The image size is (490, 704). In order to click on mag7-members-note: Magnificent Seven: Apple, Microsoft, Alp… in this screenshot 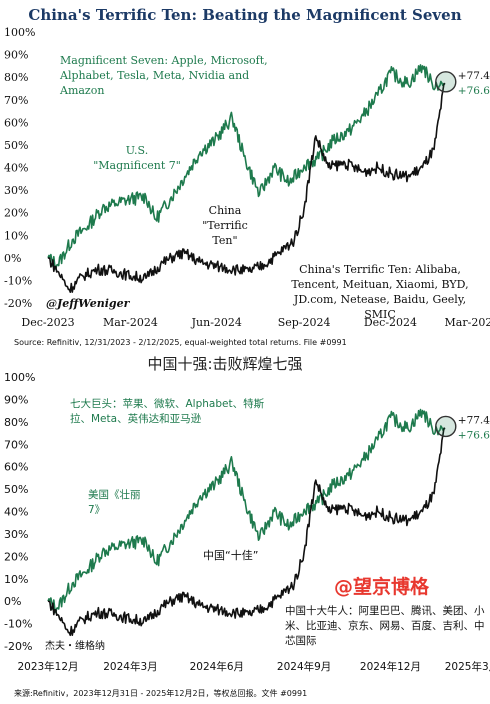, I will do `click(164, 75)`.